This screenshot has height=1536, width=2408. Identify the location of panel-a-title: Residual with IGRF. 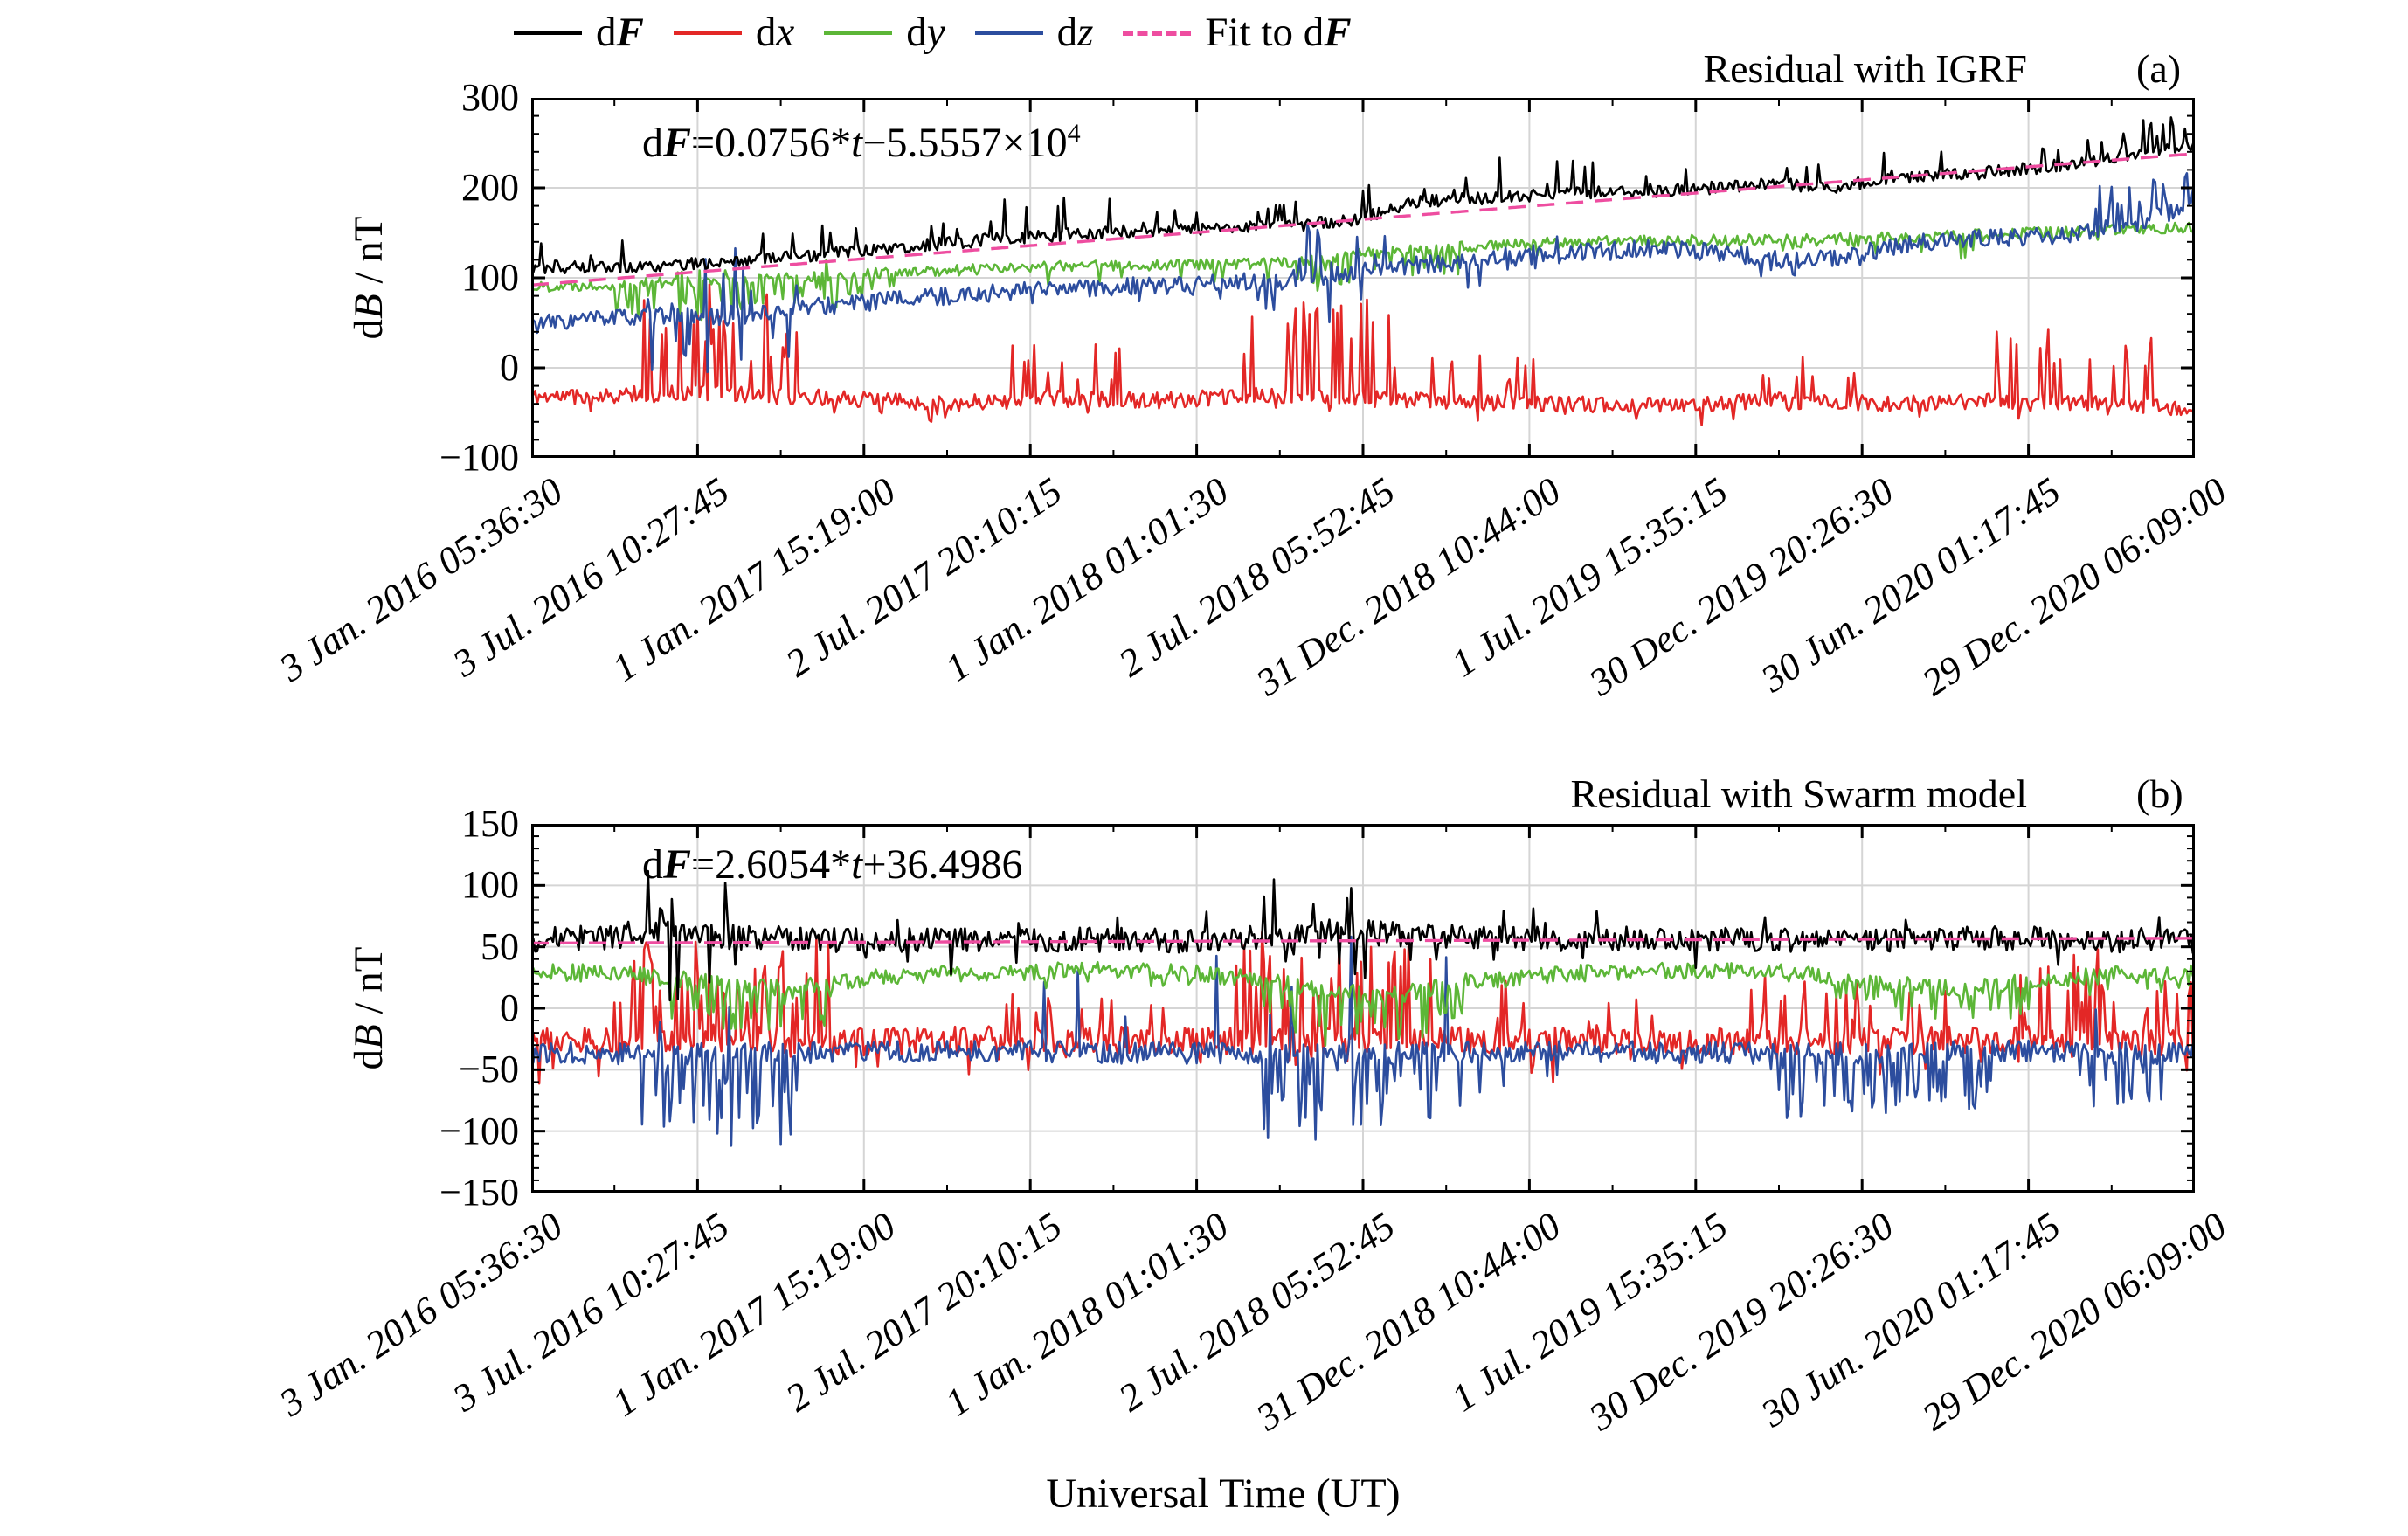
(1865, 68).